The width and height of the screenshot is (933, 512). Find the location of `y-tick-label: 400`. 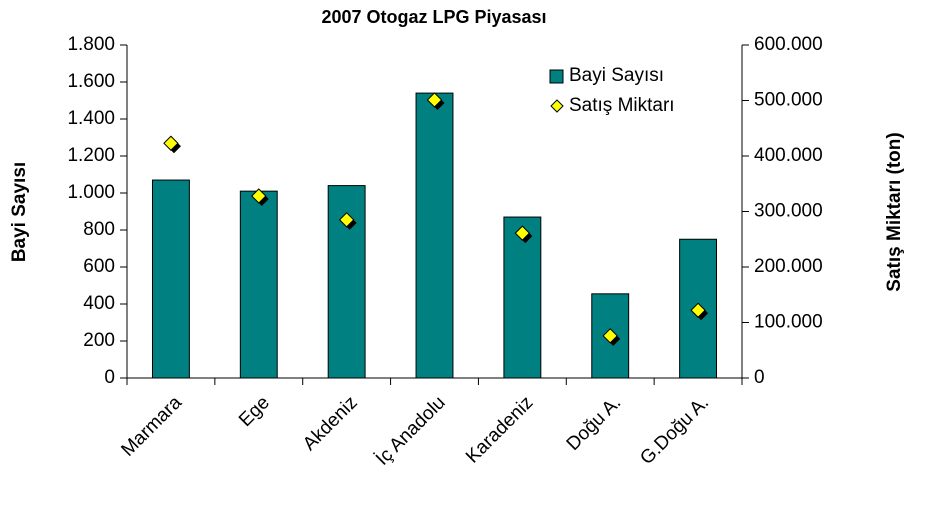

y-tick-label: 400 is located at coordinates (99, 303).